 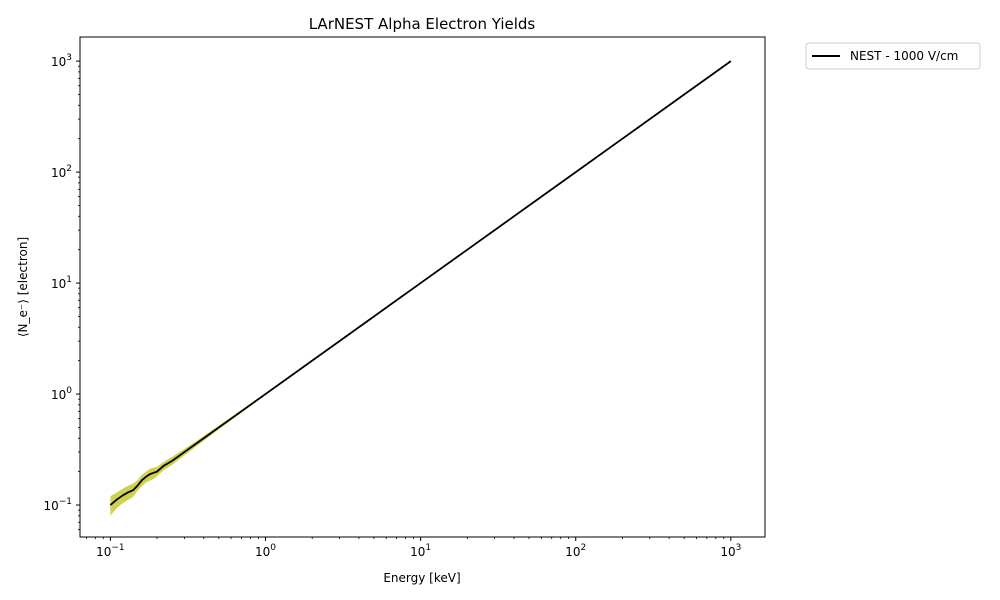 I want to click on legend-box, so click(x=893, y=56).